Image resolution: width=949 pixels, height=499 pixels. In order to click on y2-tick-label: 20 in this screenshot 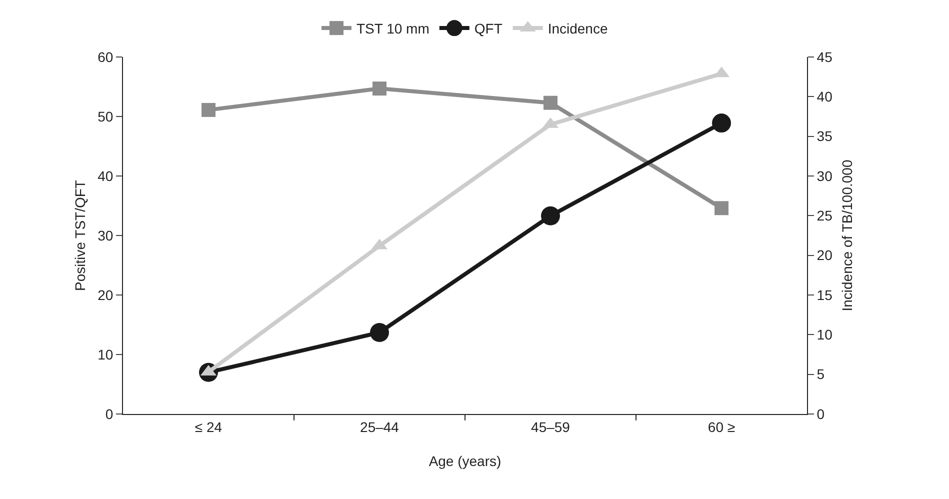, I will do `click(824, 255)`.